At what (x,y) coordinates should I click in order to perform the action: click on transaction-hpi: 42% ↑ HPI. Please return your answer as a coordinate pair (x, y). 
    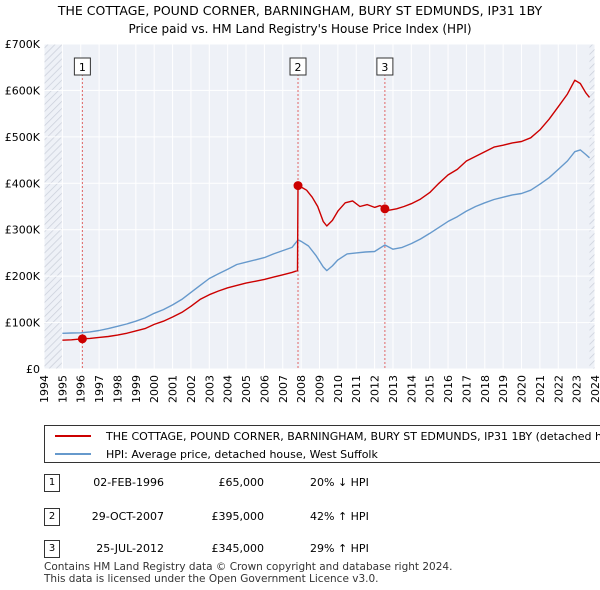
    Looking at the image, I should click on (339, 516).